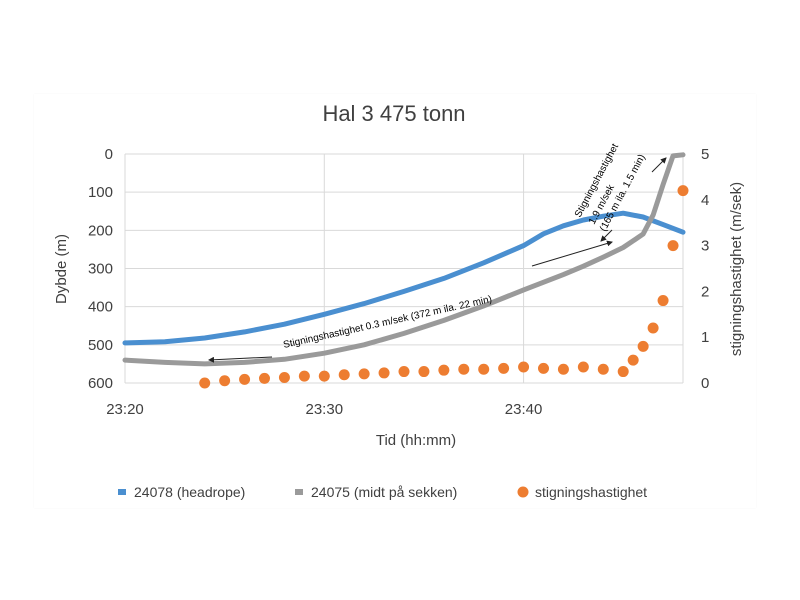 Image resolution: width=800 pixels, height=600 pixels. I want to click on y-axis-title: Dybde (m), so click(61, 269).